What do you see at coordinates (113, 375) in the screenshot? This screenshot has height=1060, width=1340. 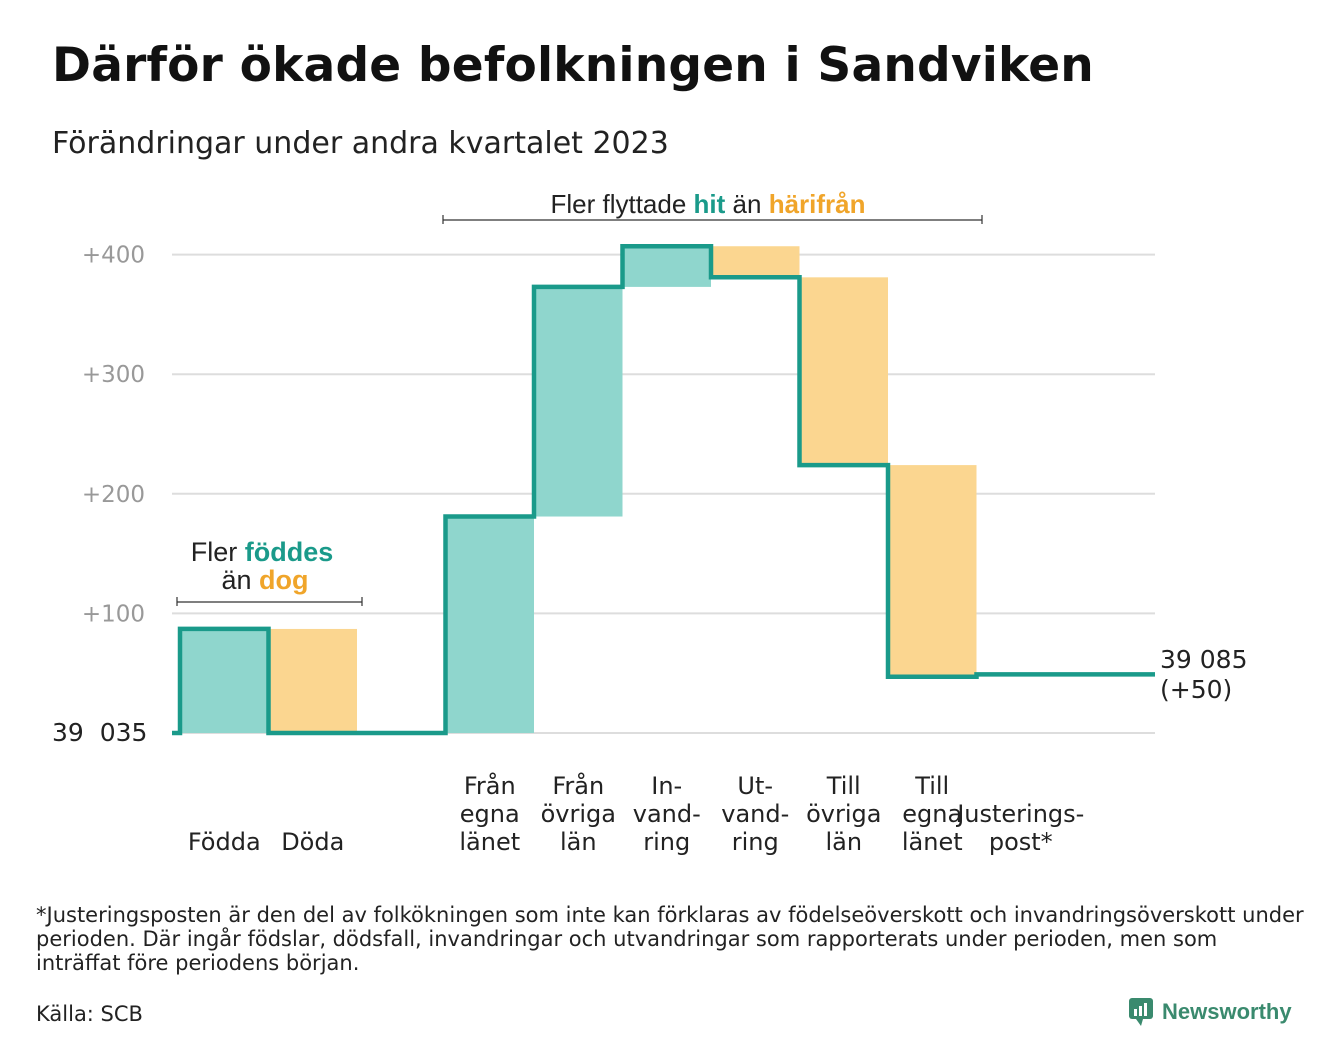 I see `y-tick-label: +300` at bounding box center [113, 375].